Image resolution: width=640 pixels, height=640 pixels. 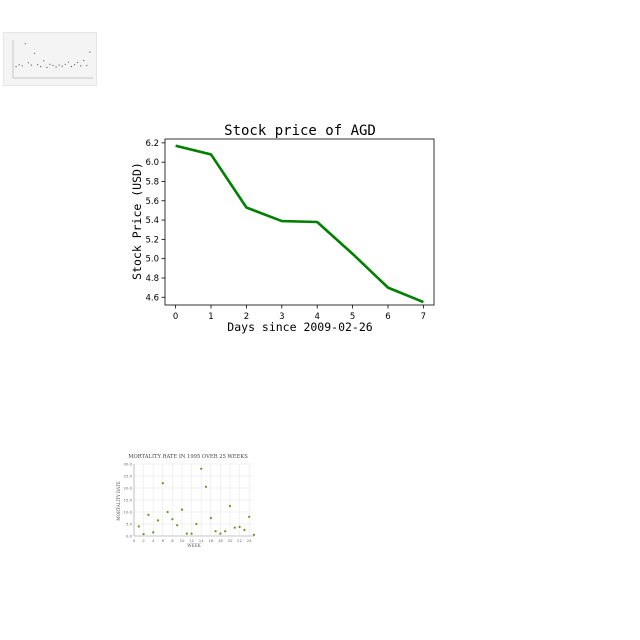 I want to click on y-tick-label: 6.0, so click(x=152, y=163).